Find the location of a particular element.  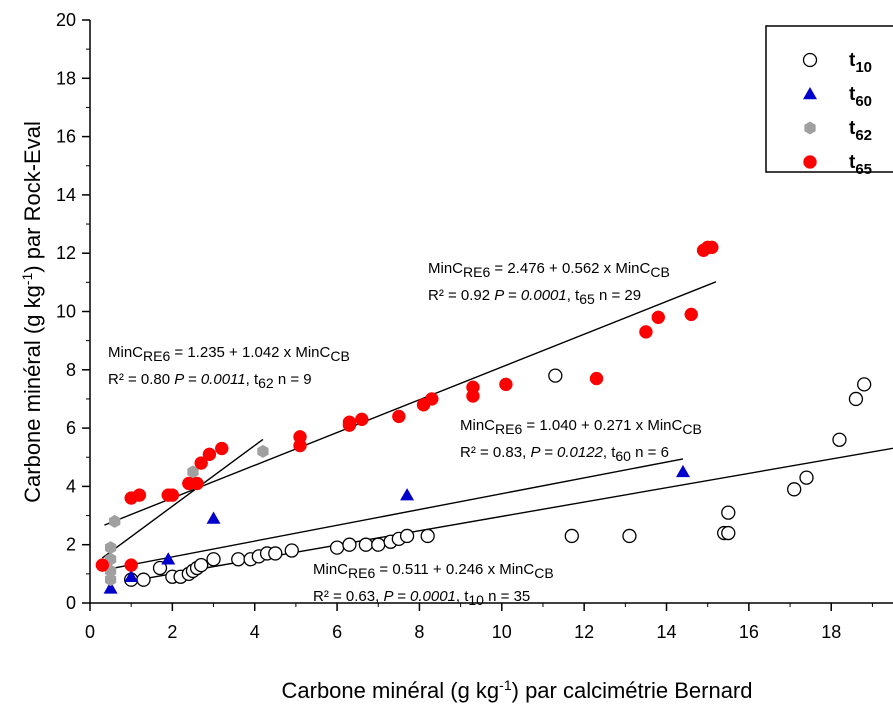

legend-label-t62: t62 is located at coordinates (860, 131).